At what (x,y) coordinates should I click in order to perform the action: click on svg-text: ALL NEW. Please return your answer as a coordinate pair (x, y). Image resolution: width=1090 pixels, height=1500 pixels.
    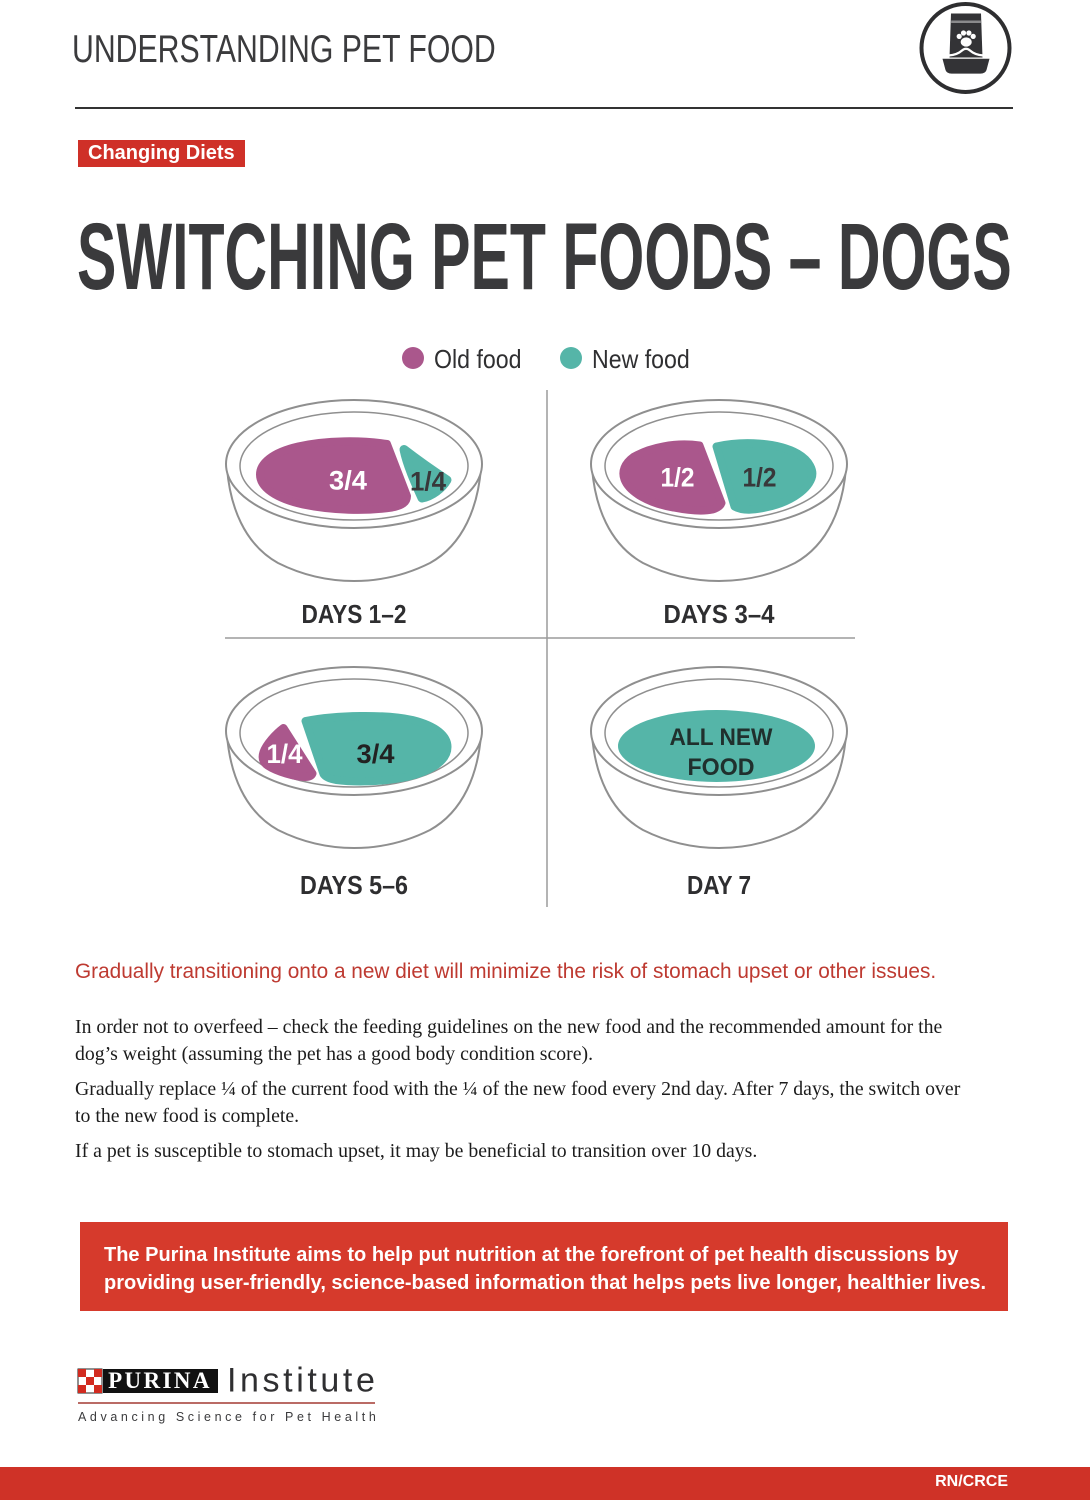
    Looking at the image, I should click on (721, 737).